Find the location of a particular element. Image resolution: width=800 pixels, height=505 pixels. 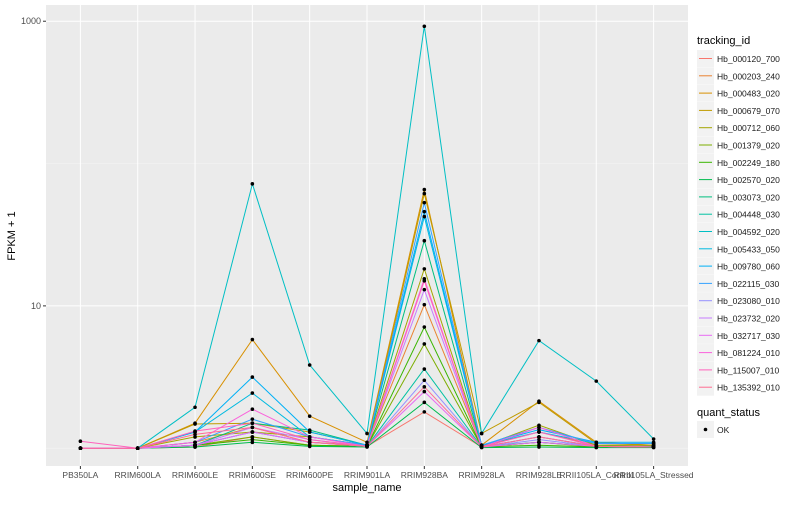

y-axis-title: FPKM + 1 is located at coordinates (12, 235).